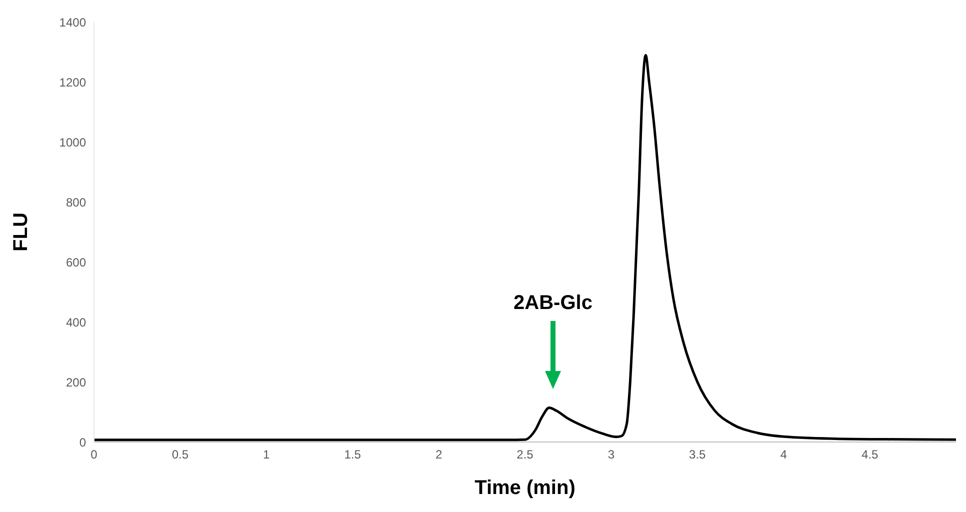 This screenshot has width=966, height=512. Describe the element at coordinates (353, 455) in the screenshot. I see `x-tick-label: 1.5` at that location.